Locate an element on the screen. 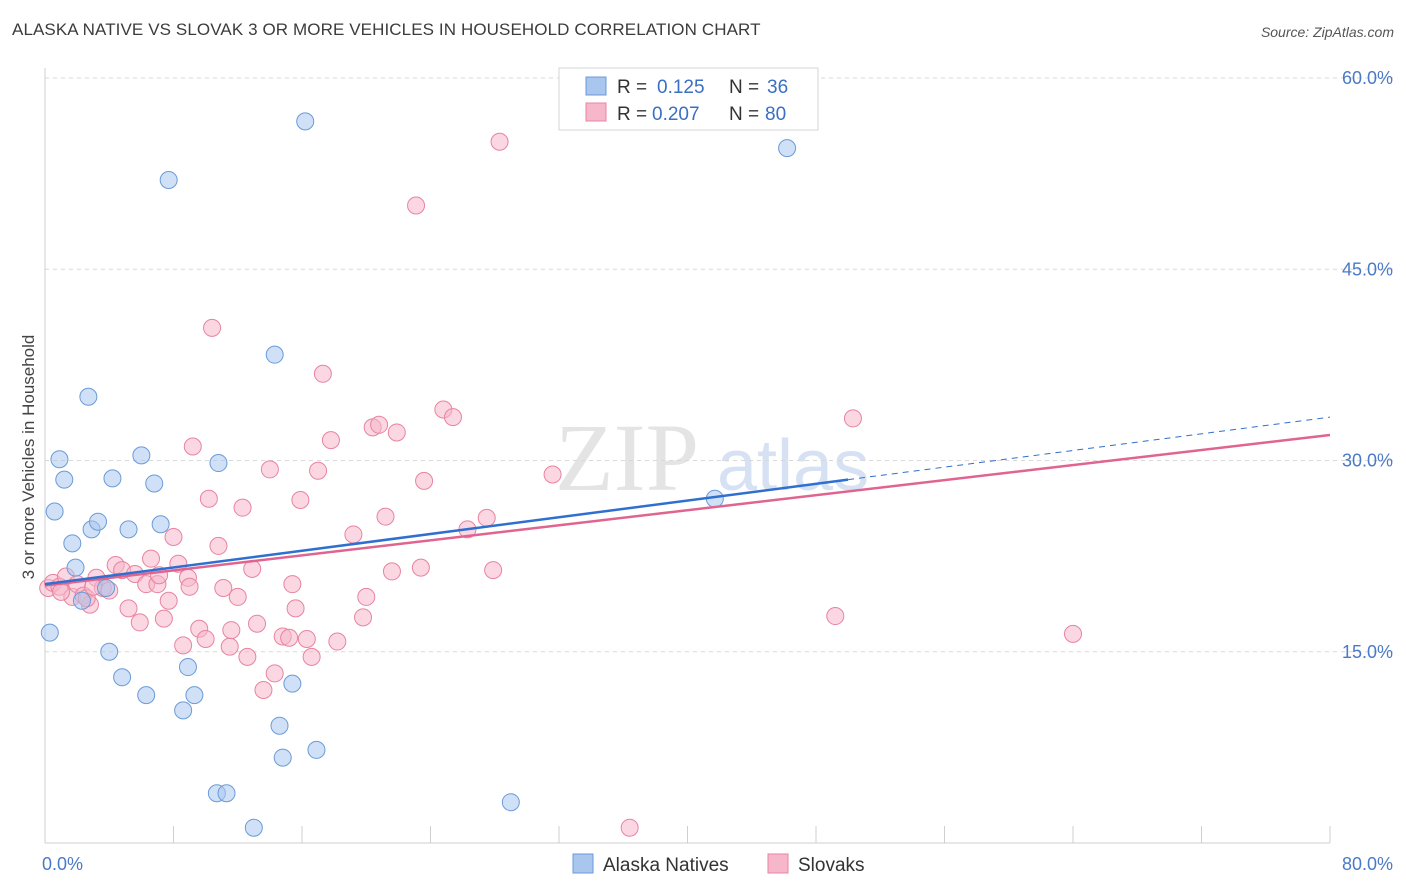 The image size is (1406, 892). legend-bottom-label-slovaks: Slovaks is located at coordinates (831, 865).